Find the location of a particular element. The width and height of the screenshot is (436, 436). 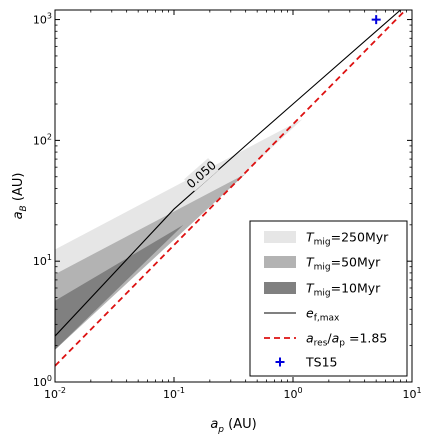

contour-label-bg is located at coordinates (201, 175).